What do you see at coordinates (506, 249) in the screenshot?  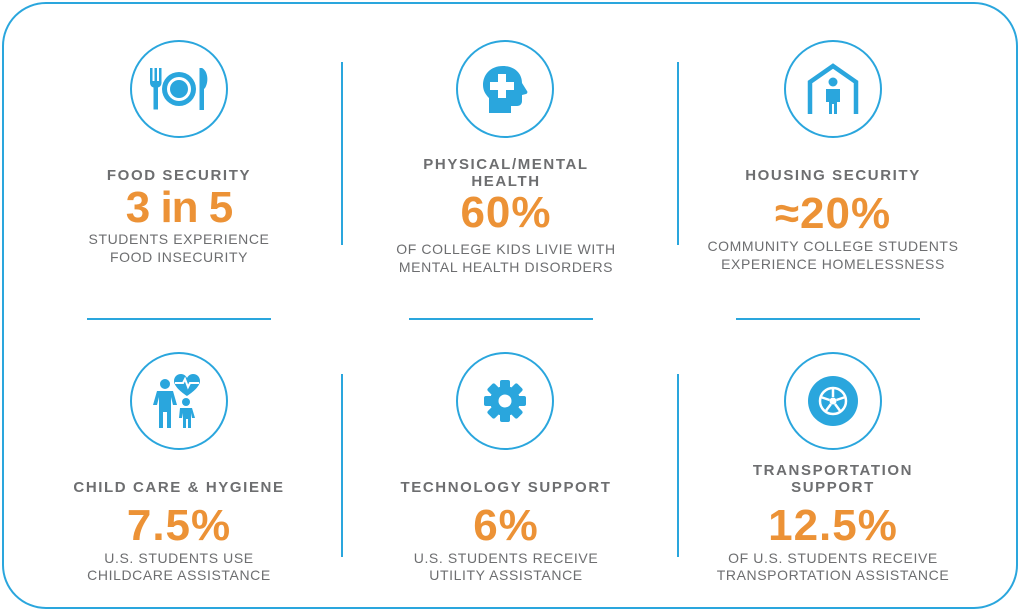 I see `stat-description-line: OF COLLEGE KIDS LIVIE WITH` at bounding box center [506, 249].